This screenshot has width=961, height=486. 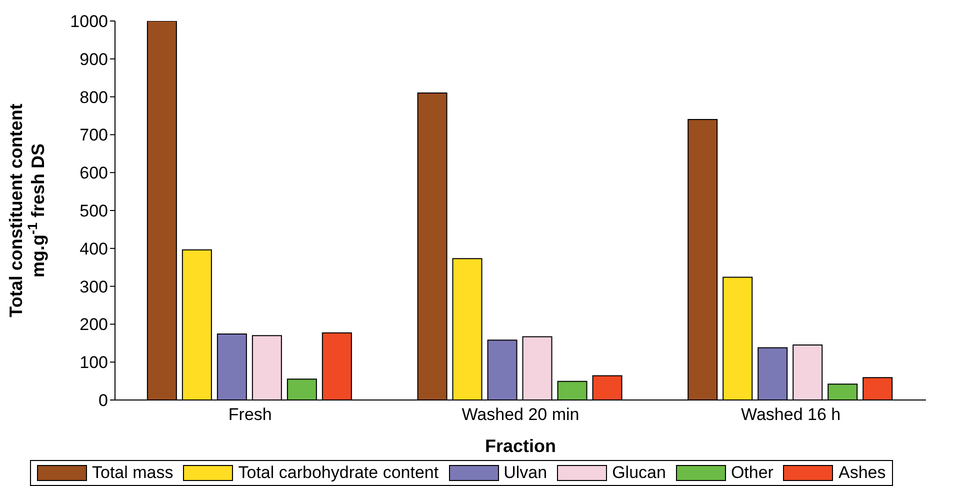 What do you see at coordinates (525, 473) in the screenshot?
I see `legend-label: Ulvan` at bounding box center [525, 473].